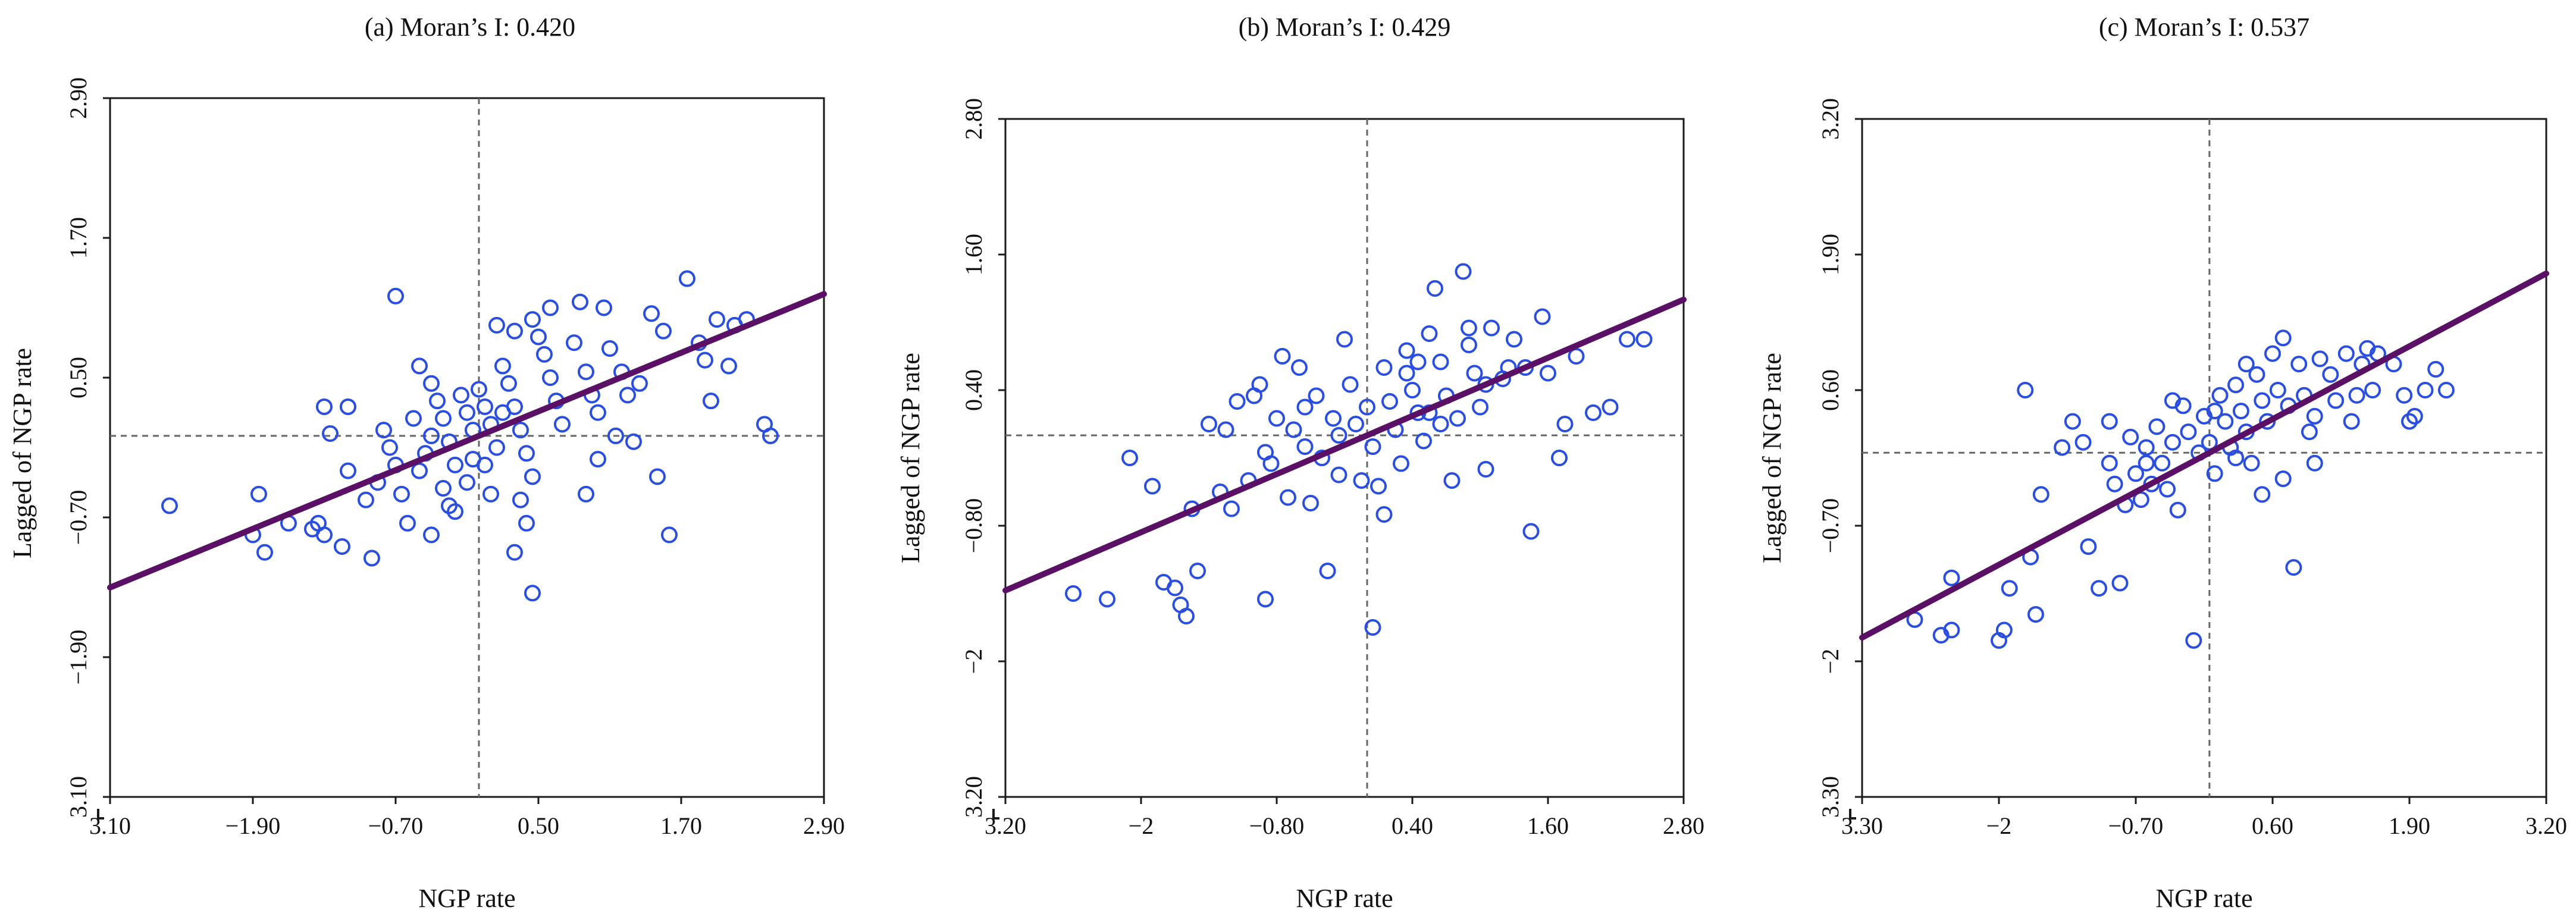 The width and height of the screenshot is (2576, 923). Describe the element at coordinates (1852, 814) in the screenshot. I see `corner-mark` at that location.